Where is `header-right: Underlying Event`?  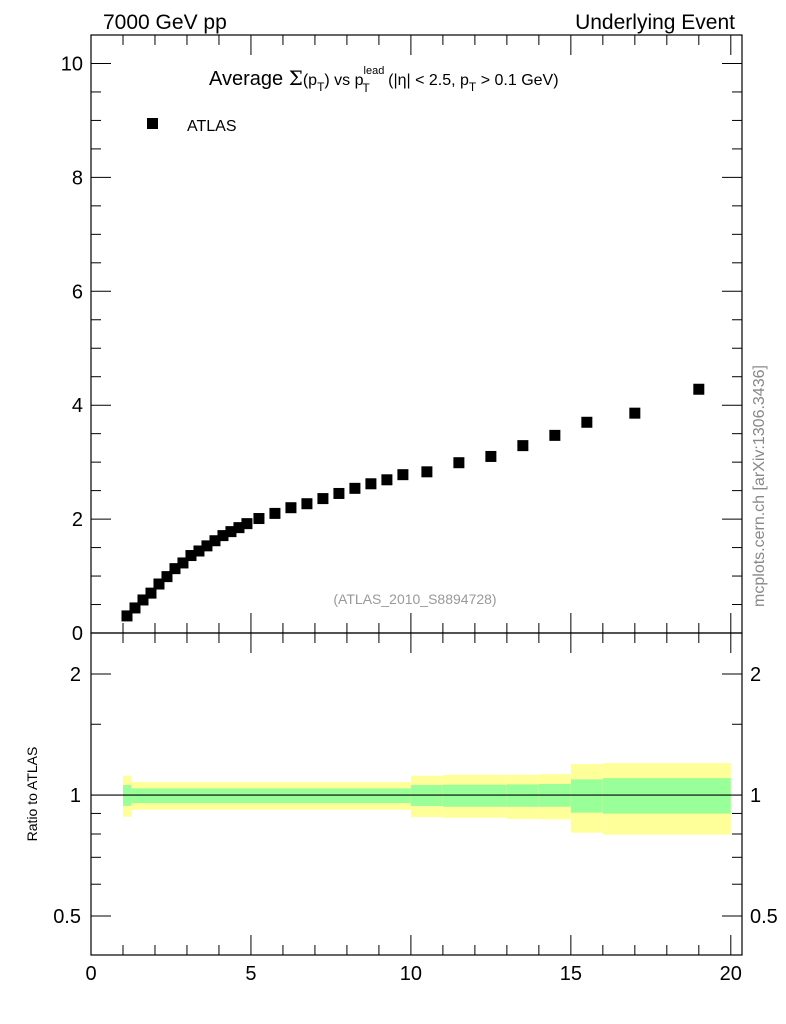
header-right: Underlying Event is located at coordinates (655, 22).